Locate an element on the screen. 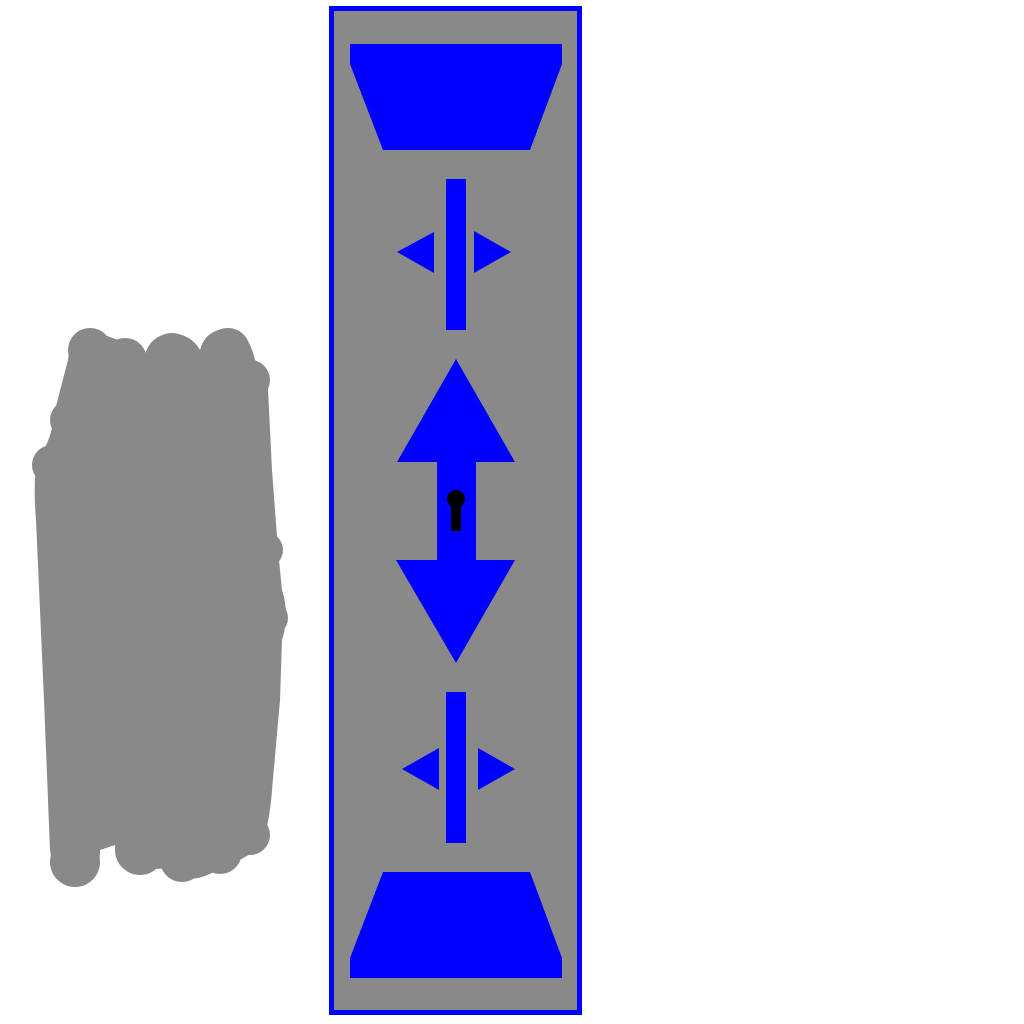 The image size is (1024, 1024). lower-resize-handle is located at coordinates (458, 767).